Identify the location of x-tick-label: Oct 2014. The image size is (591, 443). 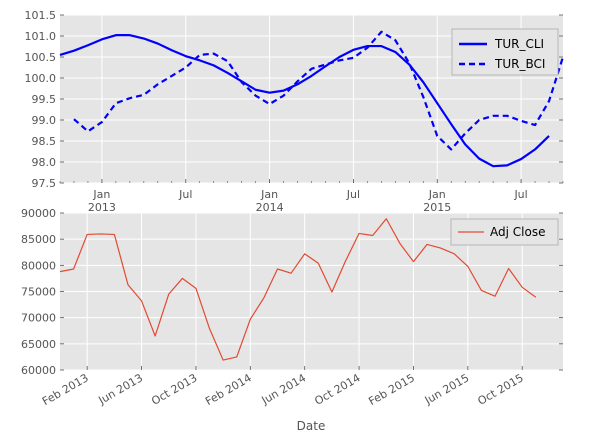
(337, 389).